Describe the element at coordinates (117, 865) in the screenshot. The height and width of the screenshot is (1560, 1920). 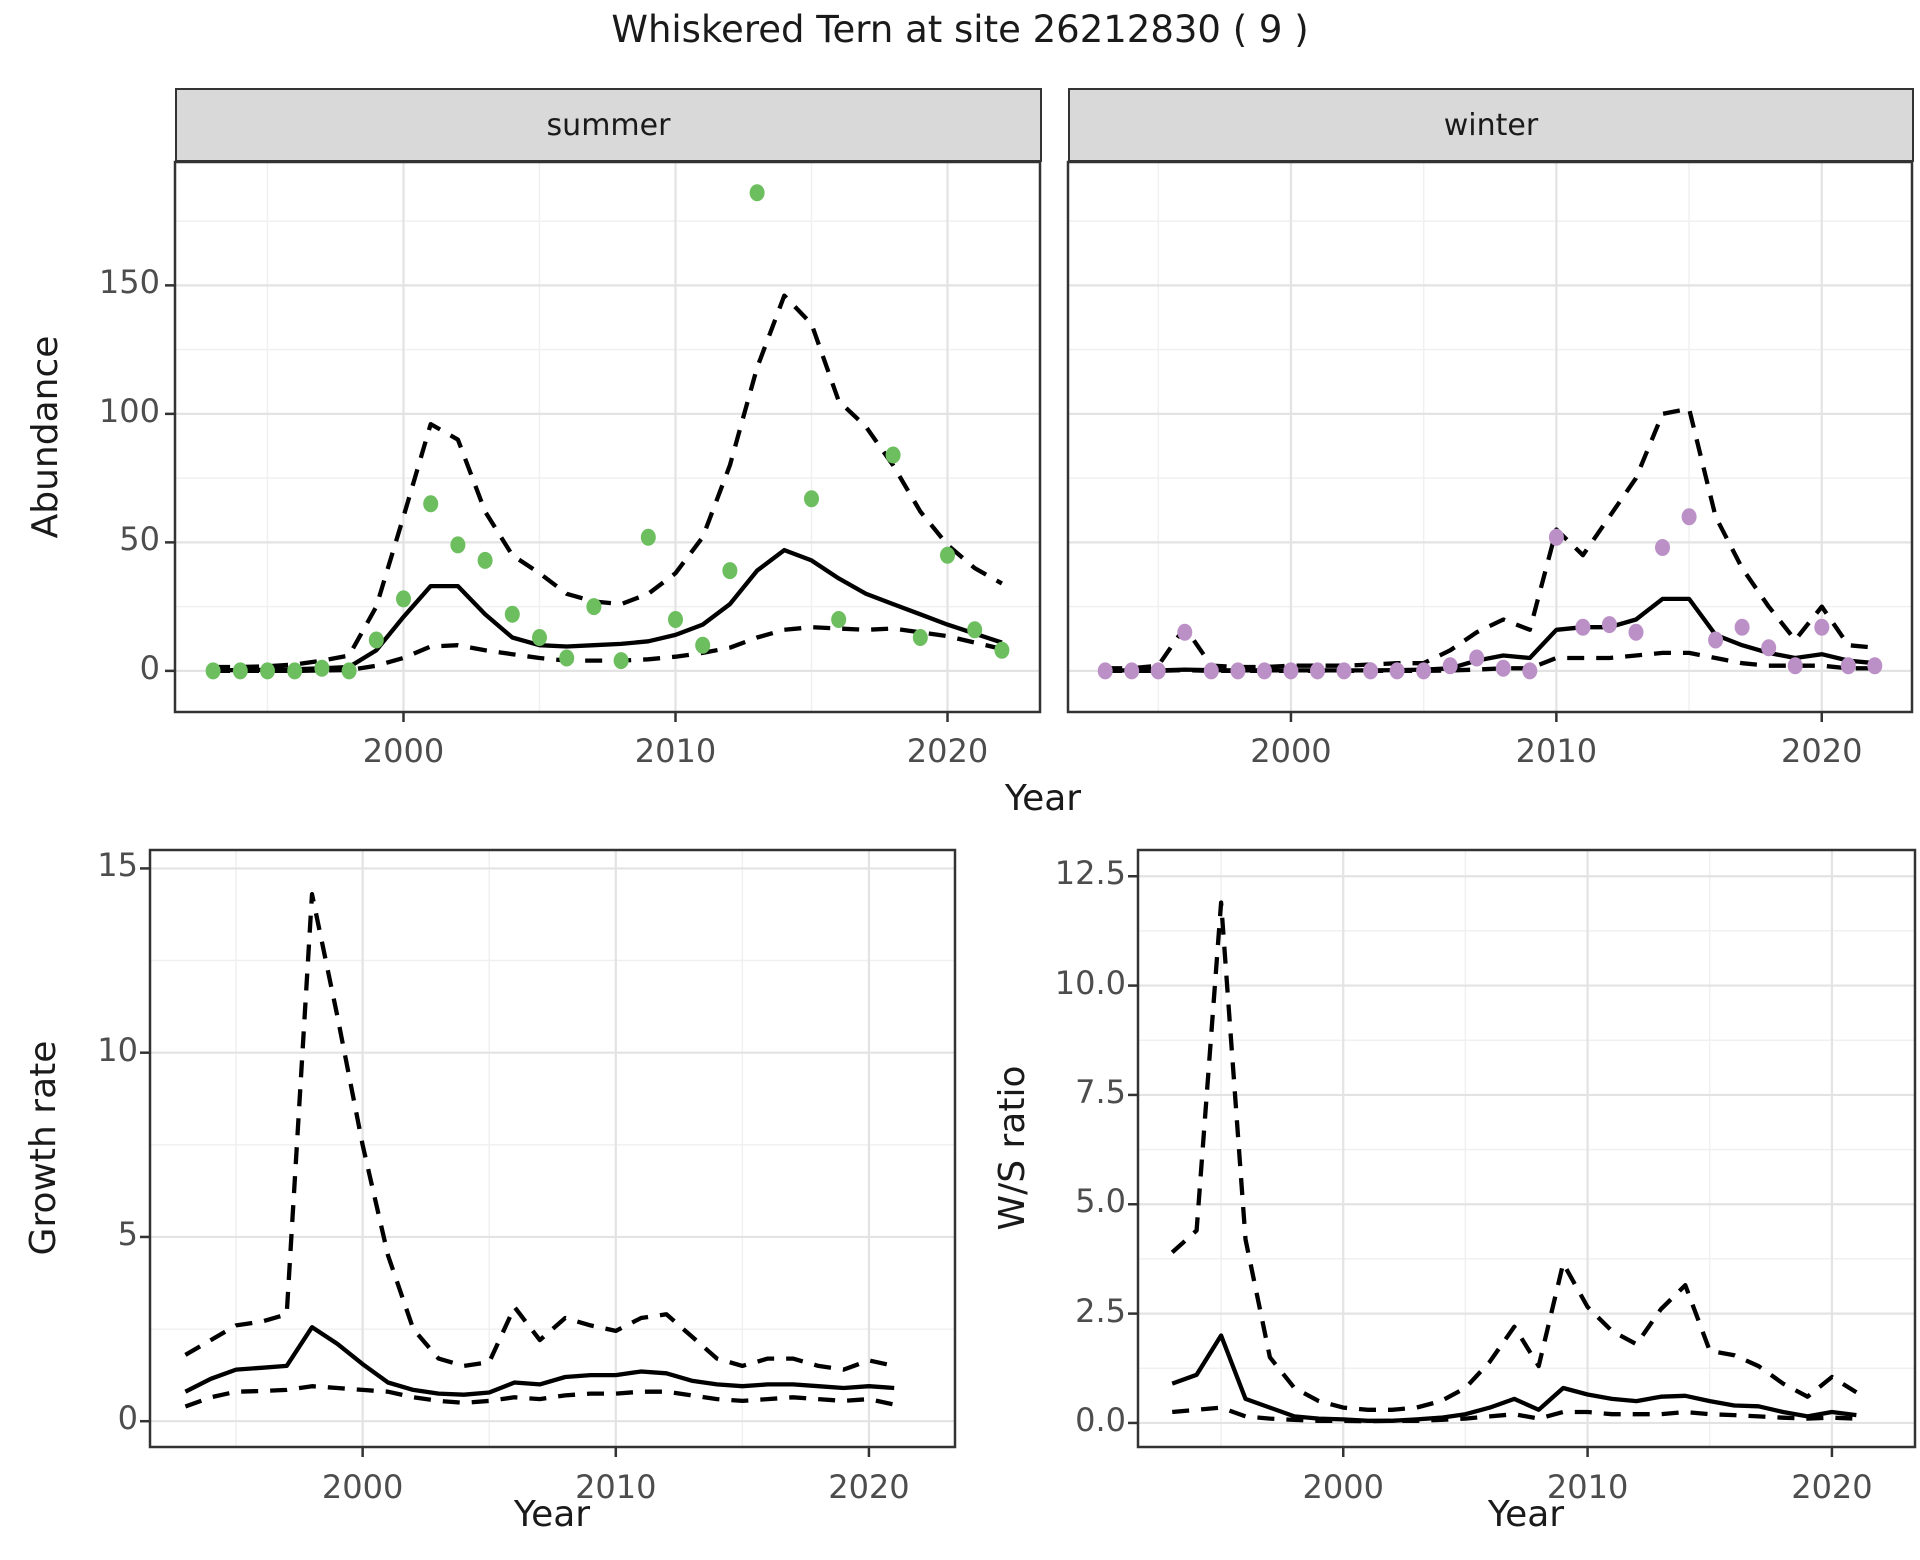
I see `y-tick-label: 15` at that location.